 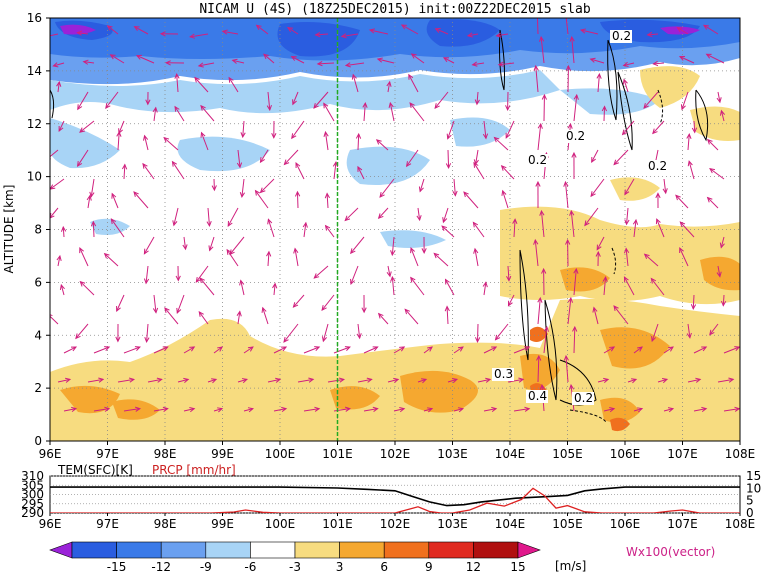 What do you see at coordinates (657, 166) in the screenshot?
I see `svg-text: 0.2` at bounding box center [657, 166].